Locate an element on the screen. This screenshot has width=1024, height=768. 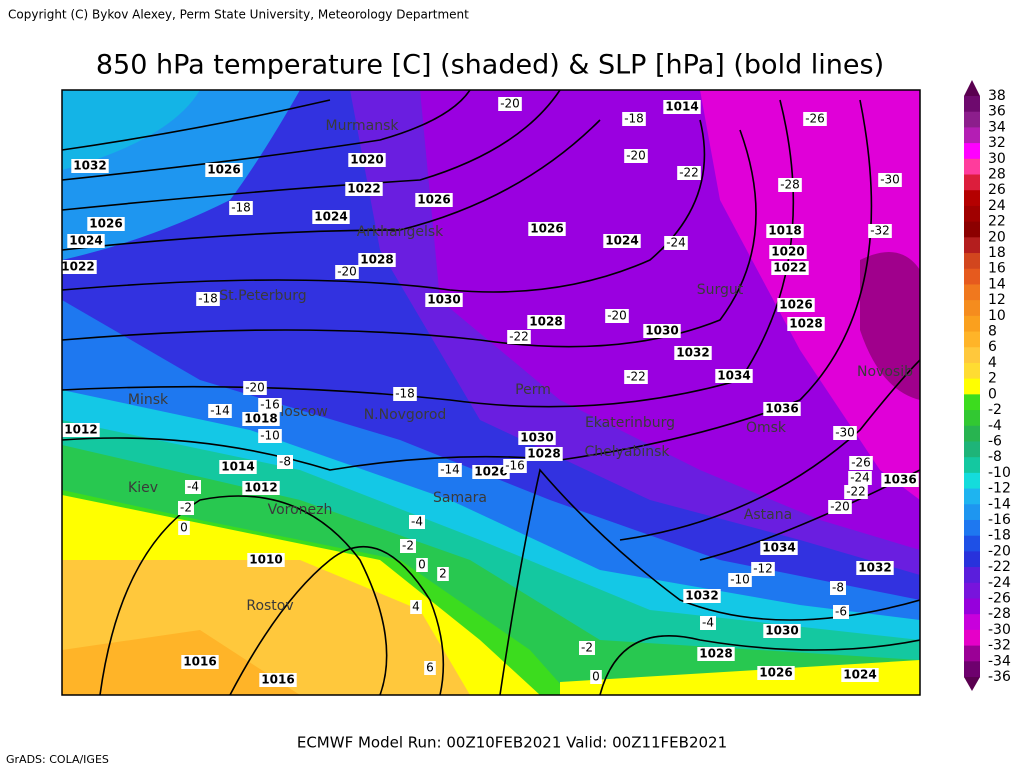
isobar-label: 1030 is located at coordinates (444, 300).